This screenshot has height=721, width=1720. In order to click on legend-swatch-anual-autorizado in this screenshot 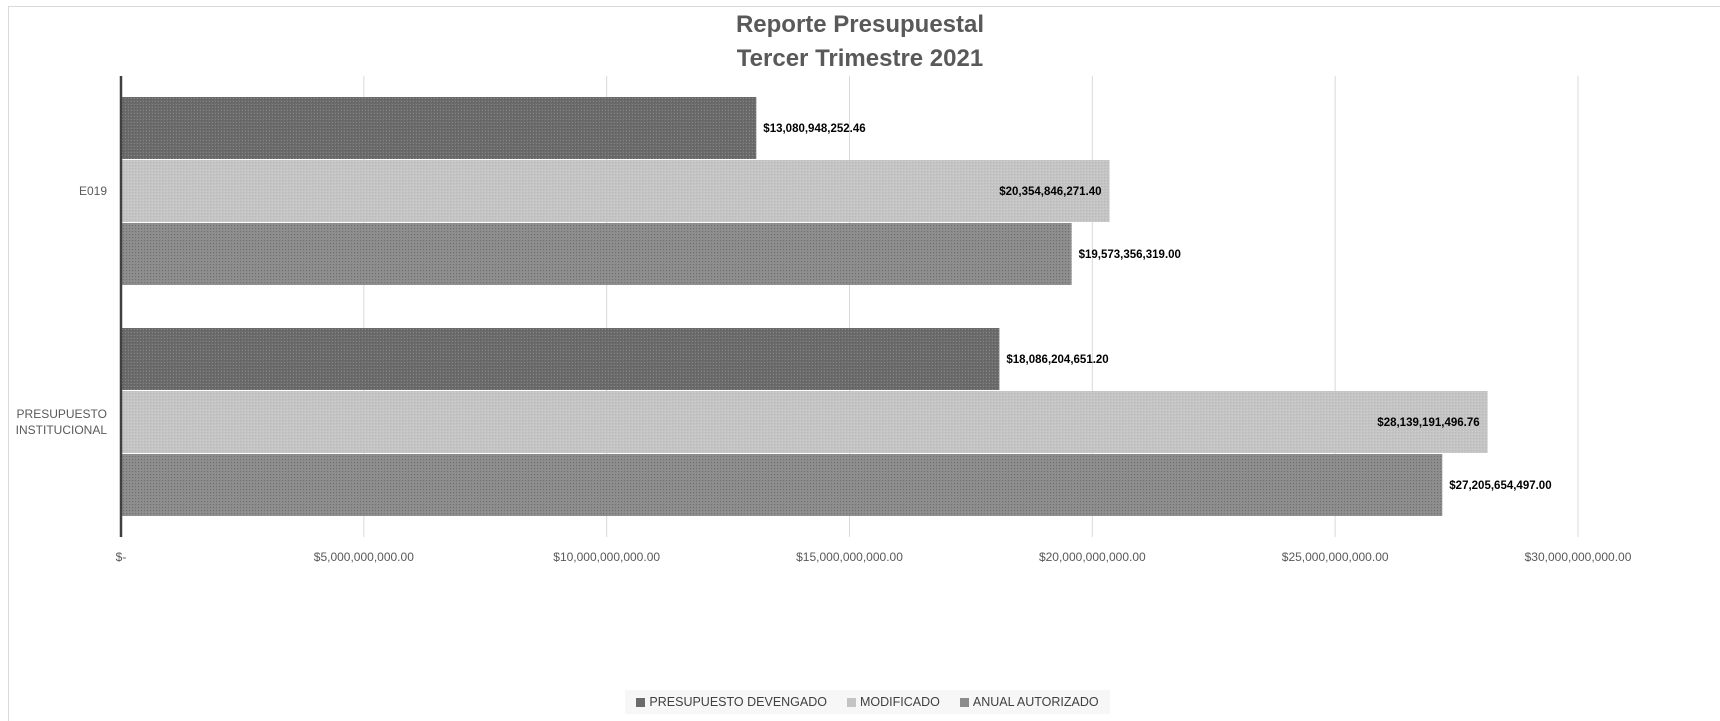, I will do `click(964, 702)`.